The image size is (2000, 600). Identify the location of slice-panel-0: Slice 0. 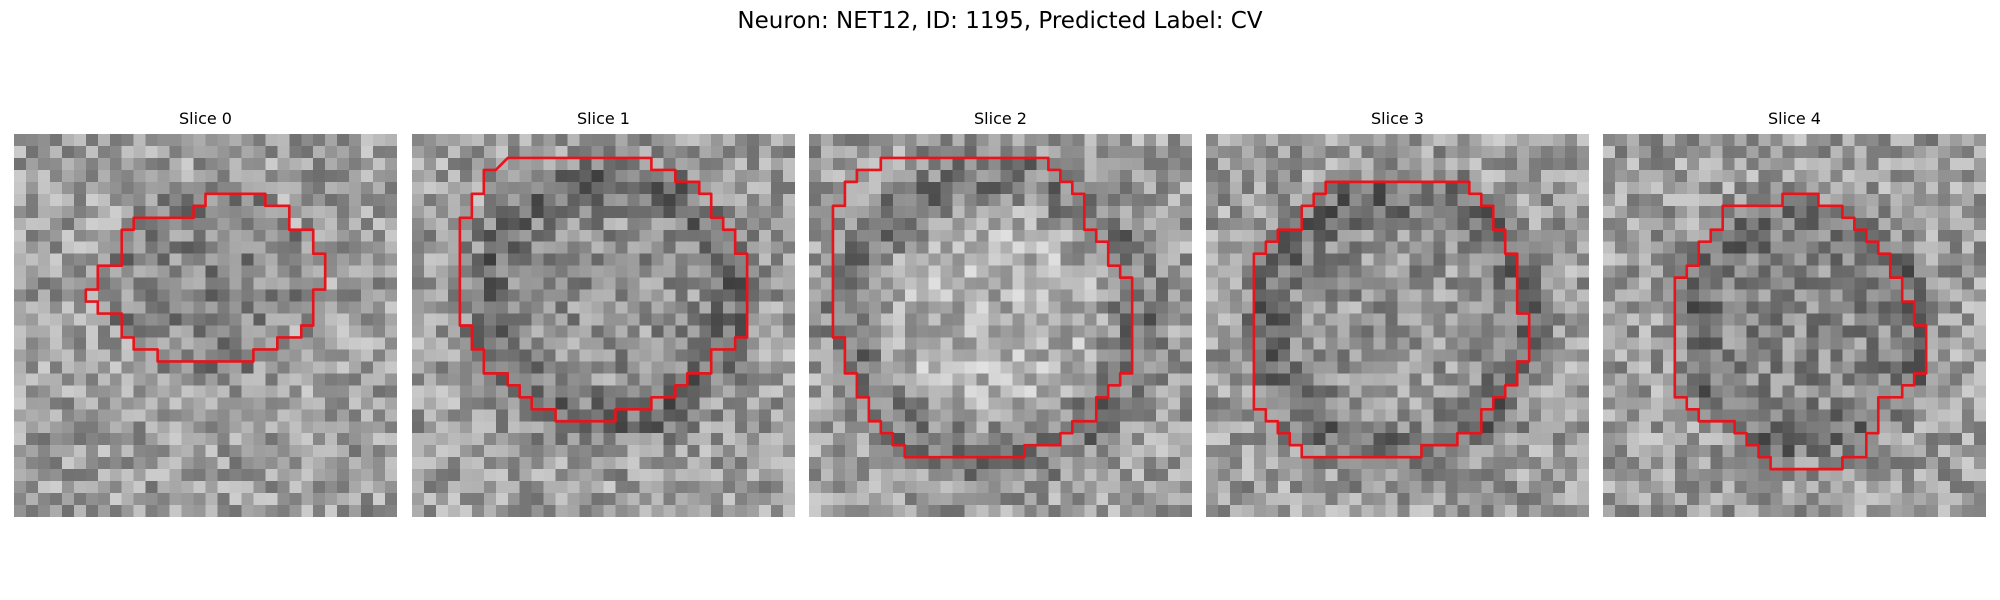
(205, 312).